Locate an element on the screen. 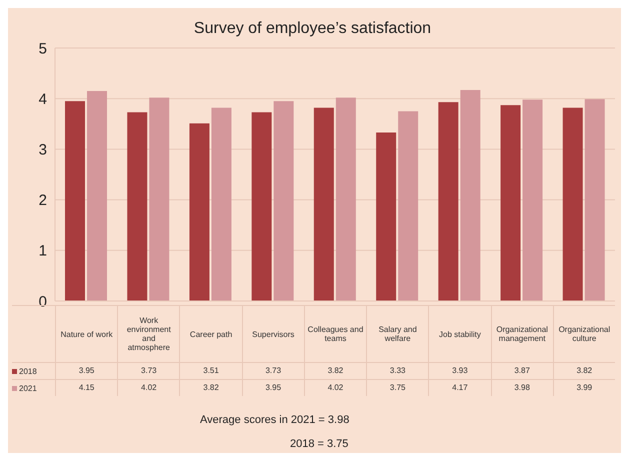 The image size is (625, 459). data-label: 3.87 is located at coordinates (521, 371).